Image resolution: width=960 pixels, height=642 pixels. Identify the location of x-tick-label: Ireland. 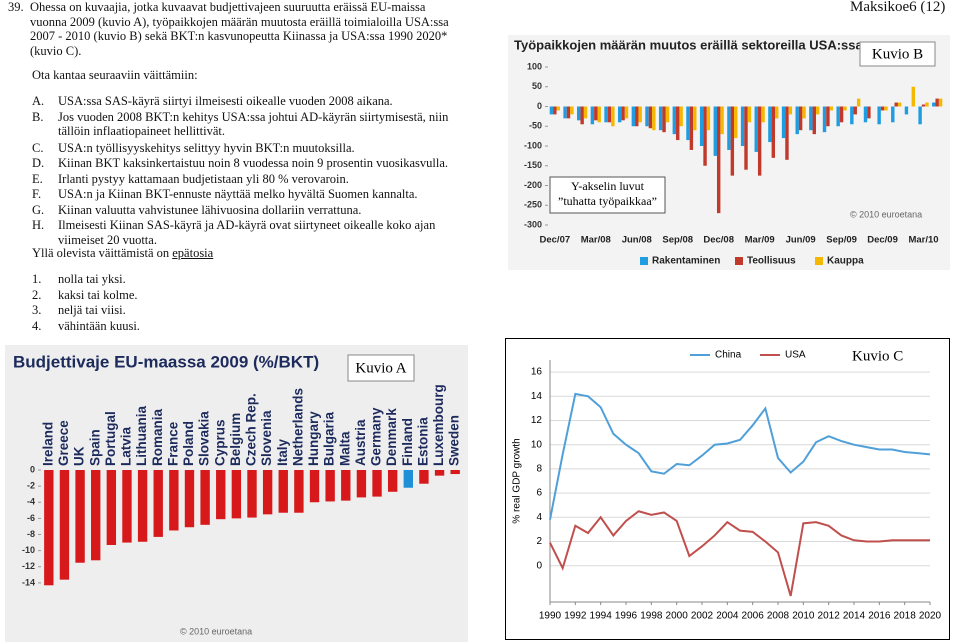
(47, 444).